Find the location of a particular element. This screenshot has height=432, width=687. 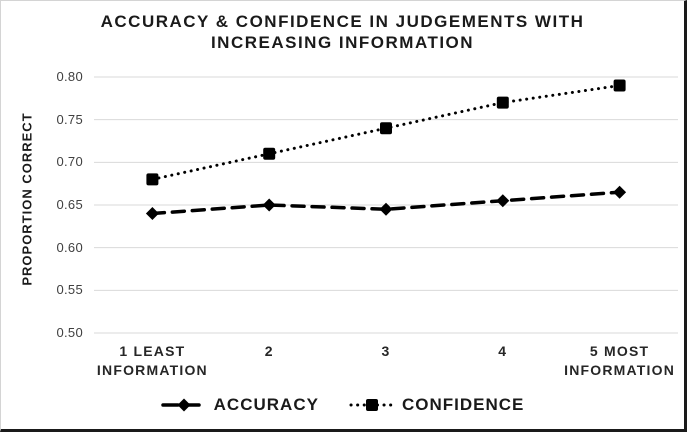

legend-label: CONFIDENCE is located at coordinates (463, 404).